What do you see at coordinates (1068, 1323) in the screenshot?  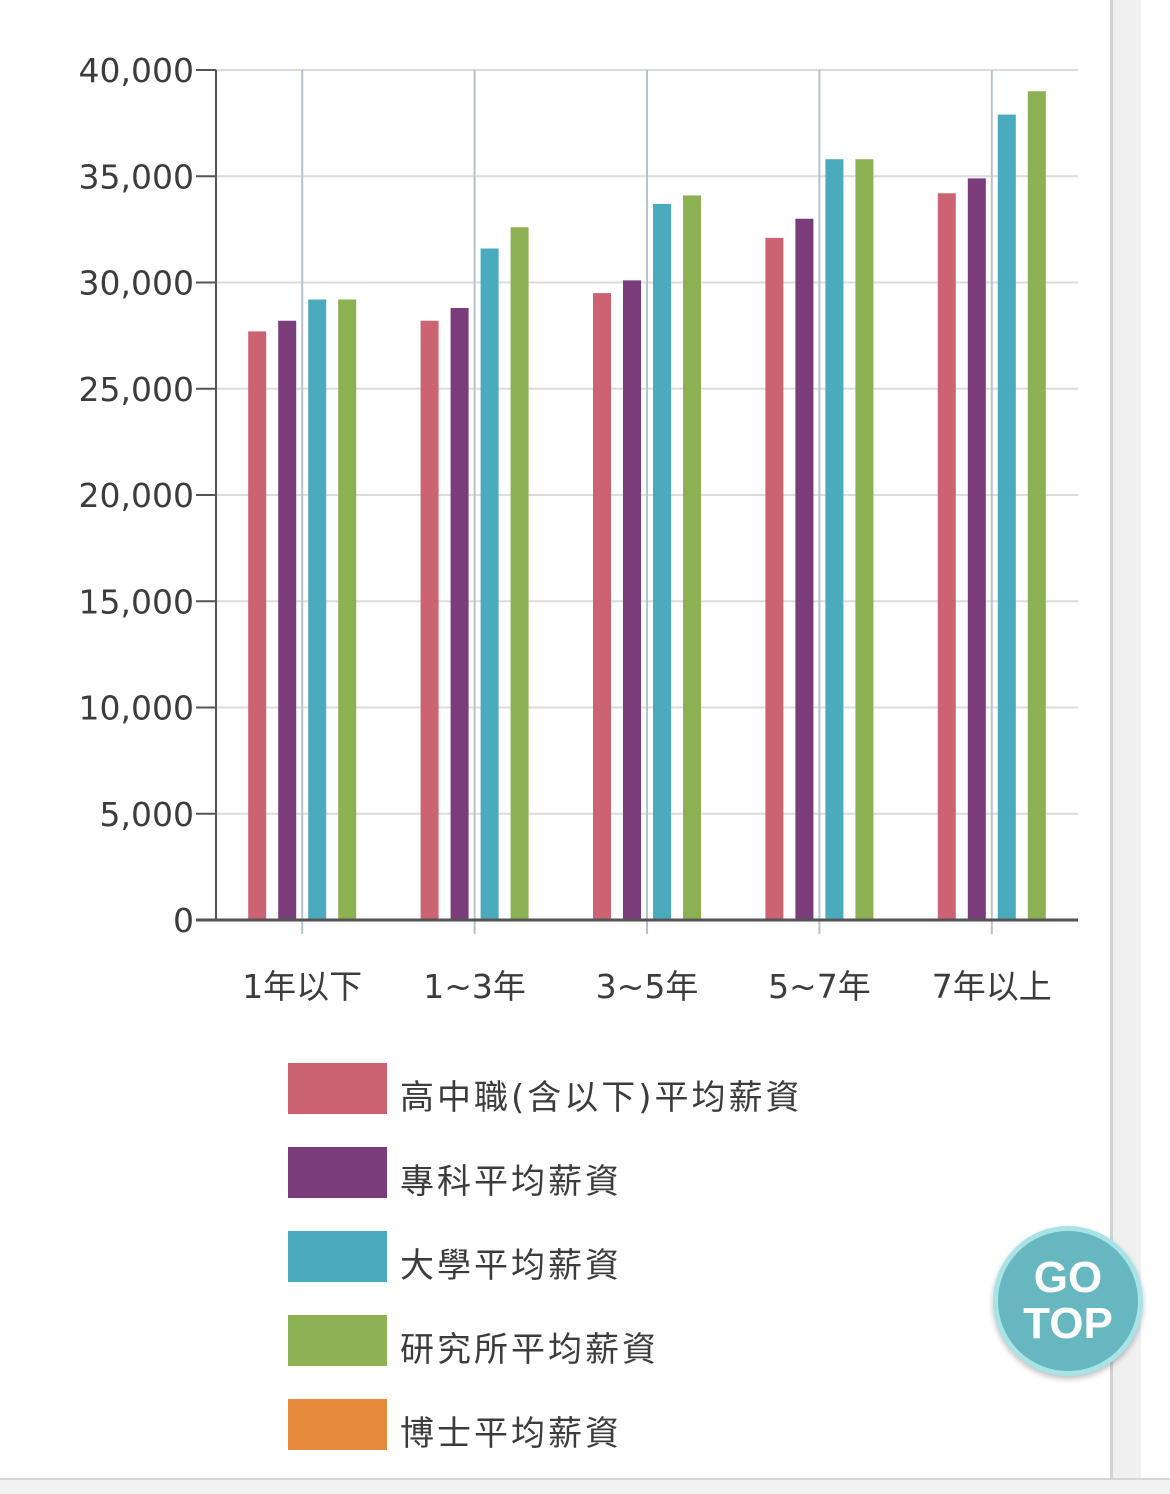 I see `go-top-label-line2: TOP` at bounding box center [1068, 1323].